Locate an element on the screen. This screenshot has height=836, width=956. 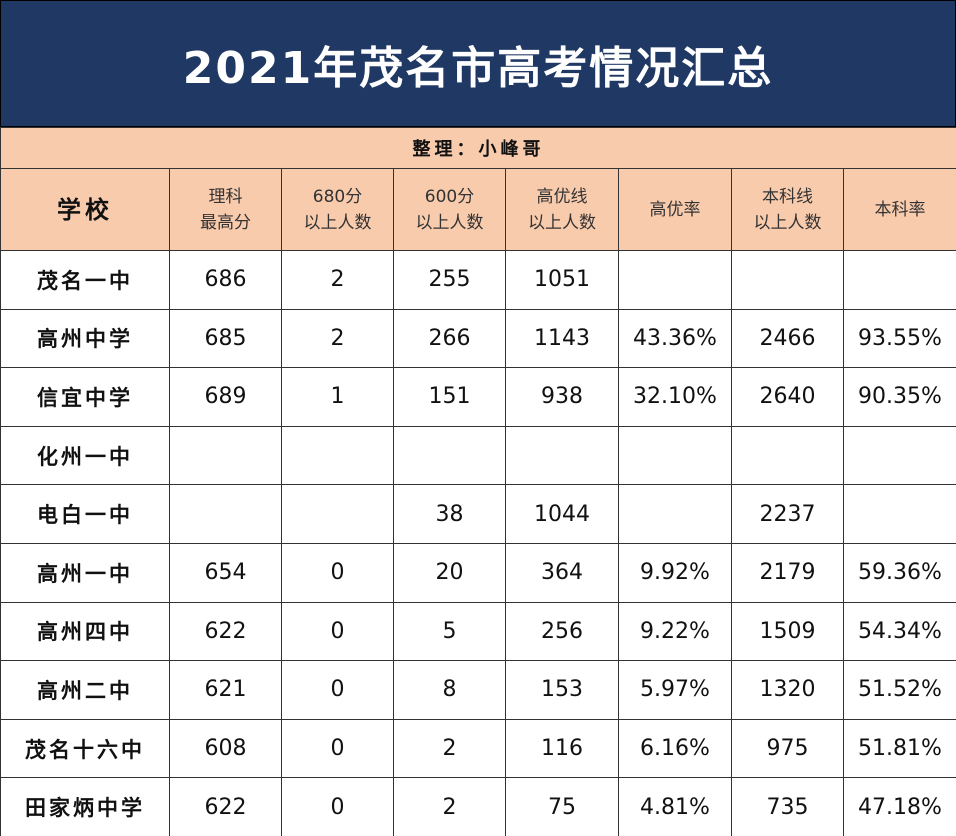
cell: 2179 is located at coordinates (787, 572).